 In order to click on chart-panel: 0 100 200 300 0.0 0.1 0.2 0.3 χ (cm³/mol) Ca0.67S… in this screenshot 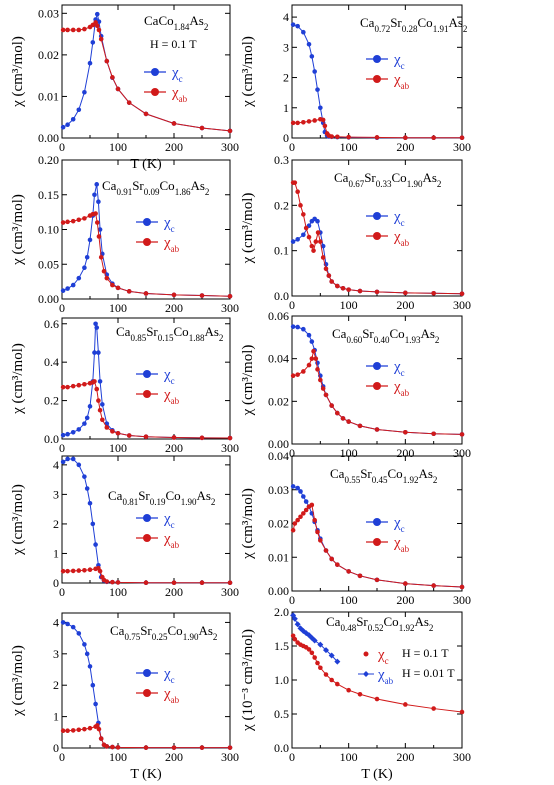, I will do `click(355, 232)`.